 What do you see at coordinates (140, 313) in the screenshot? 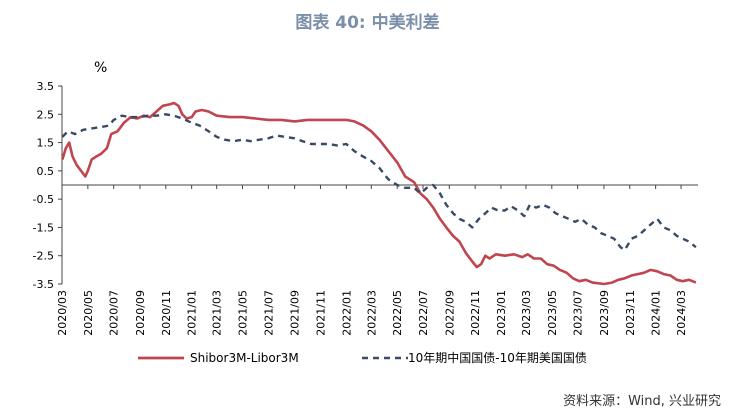
I see `x-tick-label: 2020/09` at bounding box center [140, 313].